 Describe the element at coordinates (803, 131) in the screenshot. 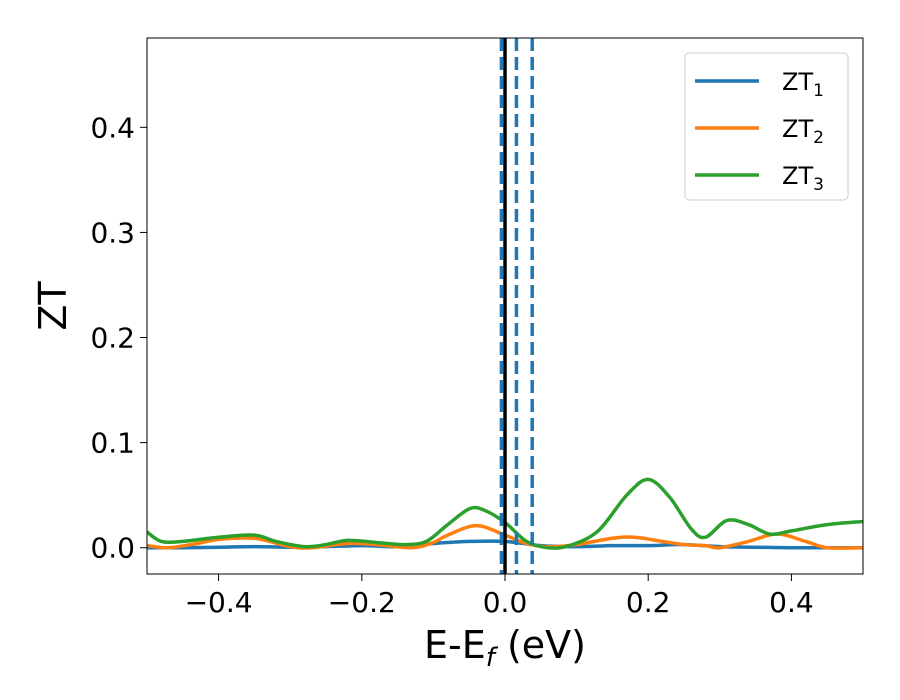

I see `legend-label-zt2: ZT2` at that location.